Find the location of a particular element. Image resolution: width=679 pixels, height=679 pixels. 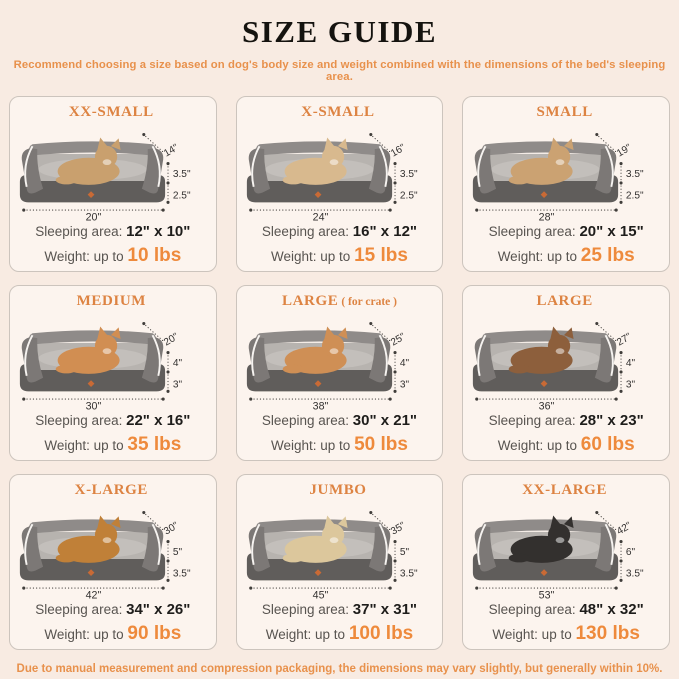

size-title-suffix: ( for crate ) is located at coordinates (369, 302).